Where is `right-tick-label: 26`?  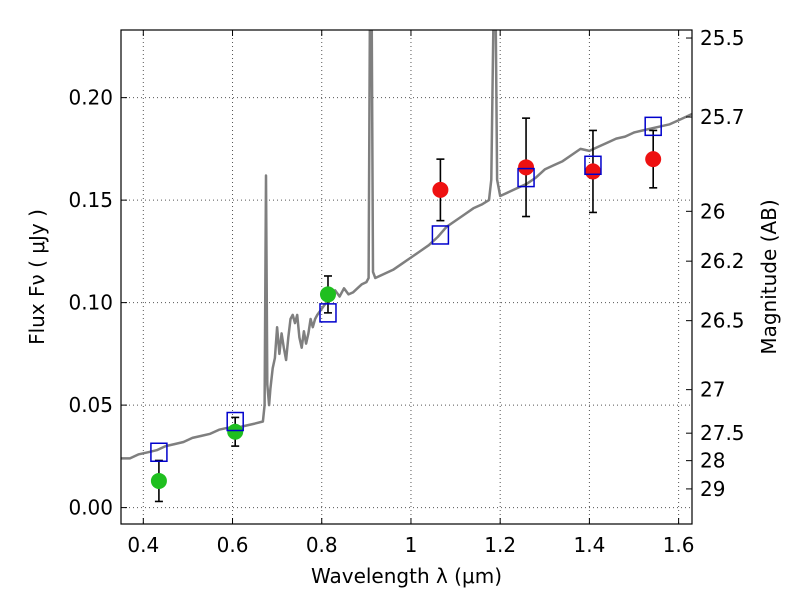 right-tick-label: 26 is located at coordinates (712, 211).